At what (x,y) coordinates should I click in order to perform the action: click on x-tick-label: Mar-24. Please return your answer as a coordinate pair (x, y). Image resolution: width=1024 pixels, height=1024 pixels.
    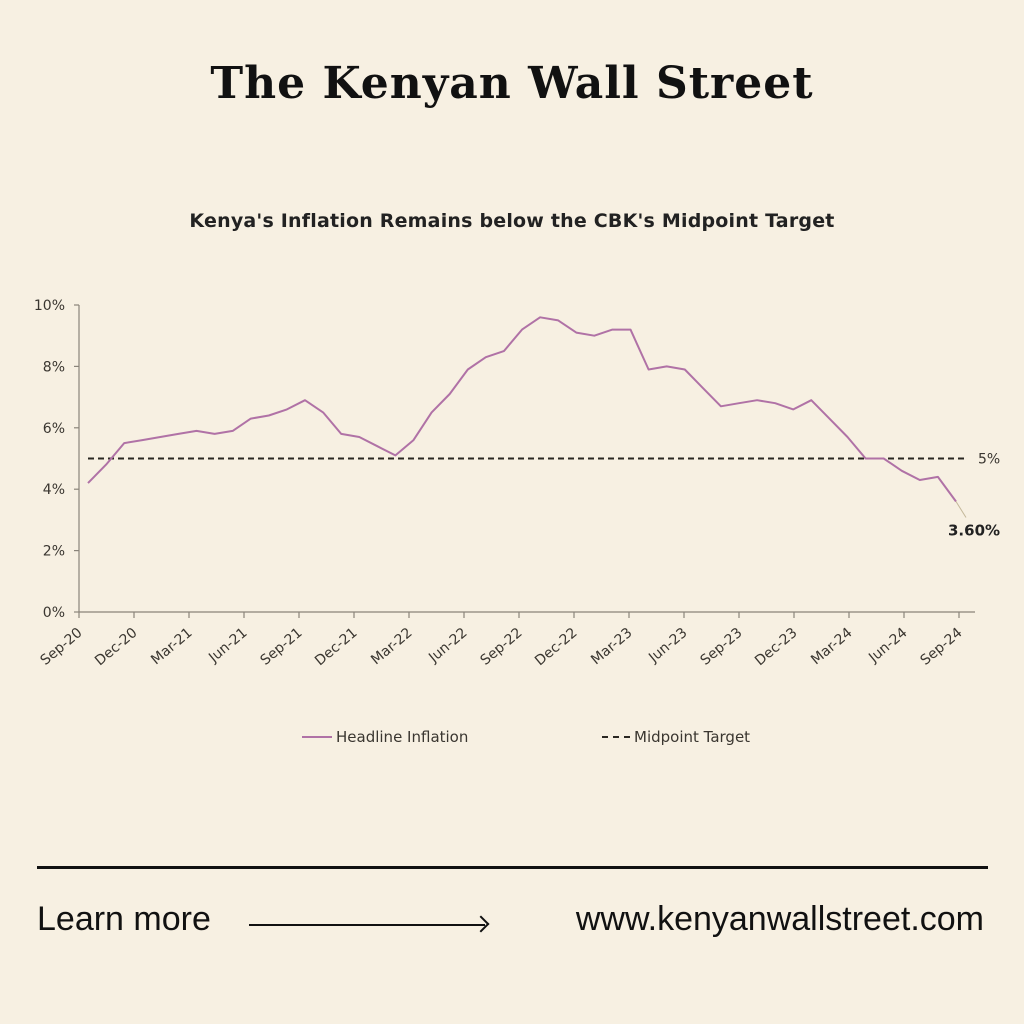
    Looking at the image, I should click on (831, 646).